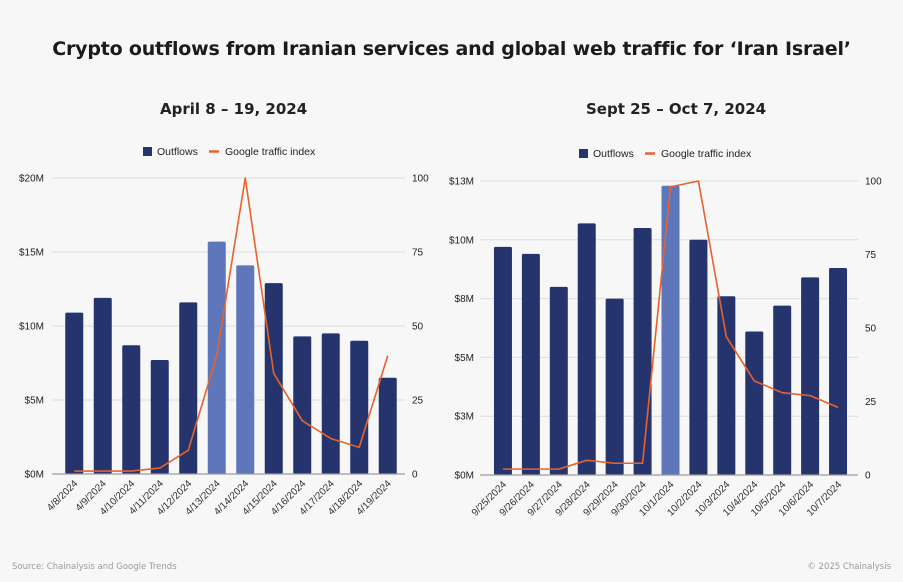 Image resolution: width=903 pixels, height=582 pixels. Describe the element at coordinates (873, 182) in the screenshot. I see `right-y-right-tick: 100` at that location.